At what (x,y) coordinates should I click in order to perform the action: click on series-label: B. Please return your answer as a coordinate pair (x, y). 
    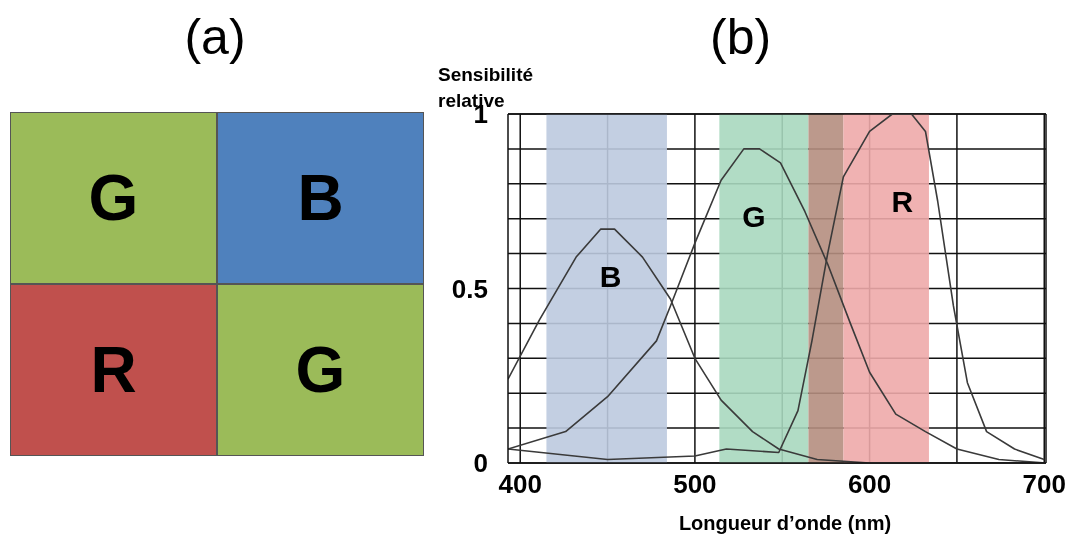
    Looking at the image, I should click on (610, 277).